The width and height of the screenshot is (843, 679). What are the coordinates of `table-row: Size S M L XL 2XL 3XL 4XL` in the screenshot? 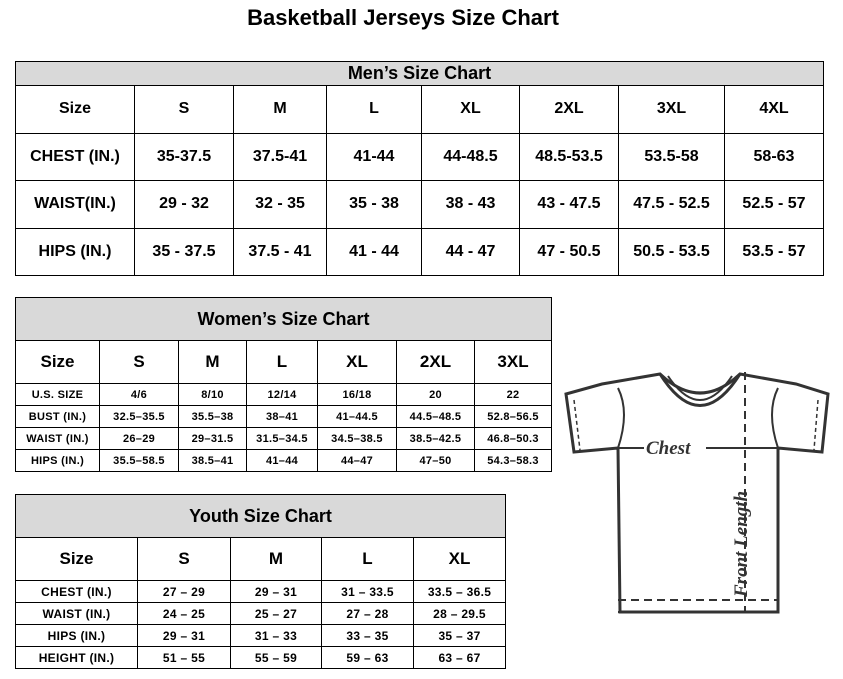 It's located at (419, 109).